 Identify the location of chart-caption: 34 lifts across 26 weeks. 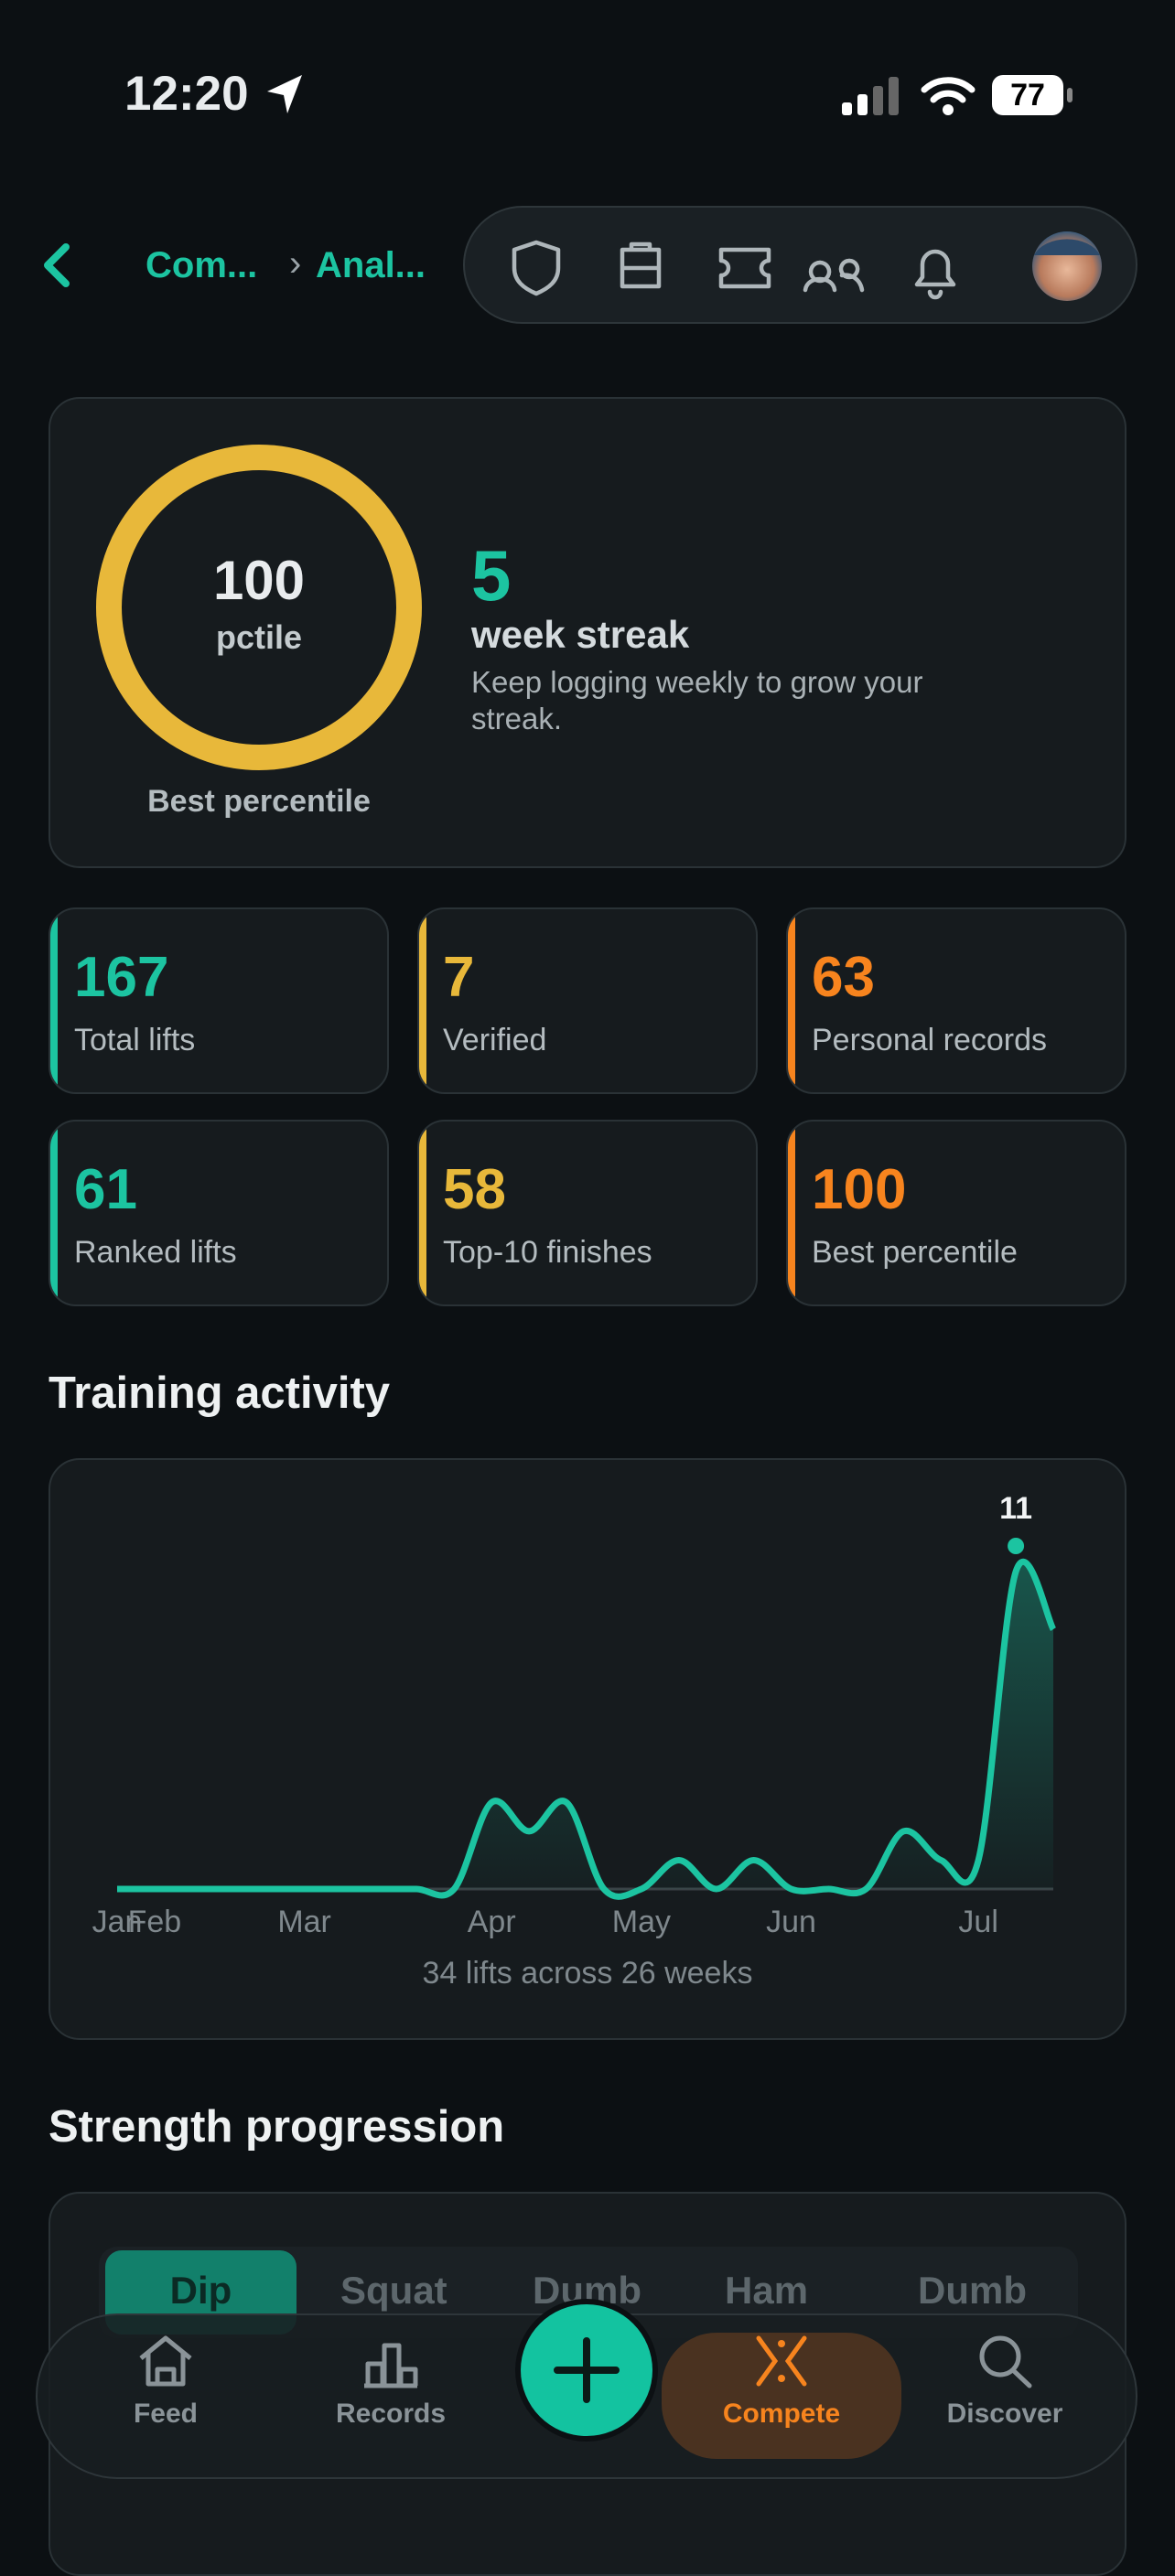
(587, 1974).